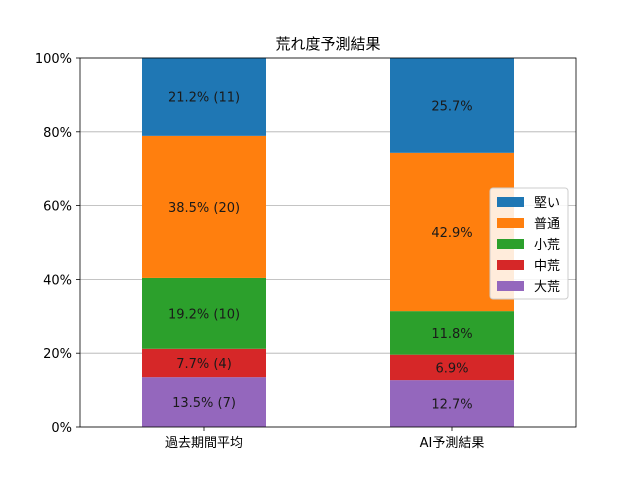 The image size is (640, 480). What do you see at coordinates (57, 133) in the screenshot?
I see `y-tick-label: 80%` at bounding box center [57, 133].